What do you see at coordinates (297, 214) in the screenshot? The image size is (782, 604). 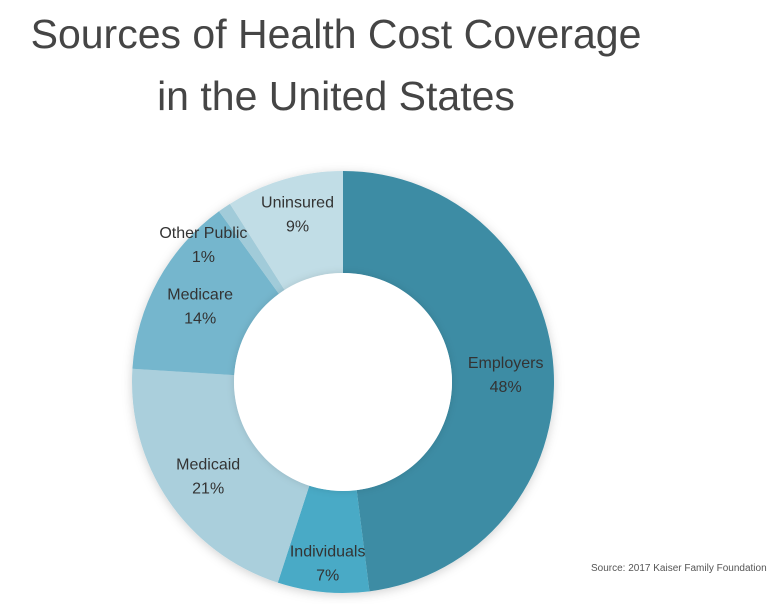 I see `slice-label-uninsured: Uninsured 9%` at bounding box center [297, 214].